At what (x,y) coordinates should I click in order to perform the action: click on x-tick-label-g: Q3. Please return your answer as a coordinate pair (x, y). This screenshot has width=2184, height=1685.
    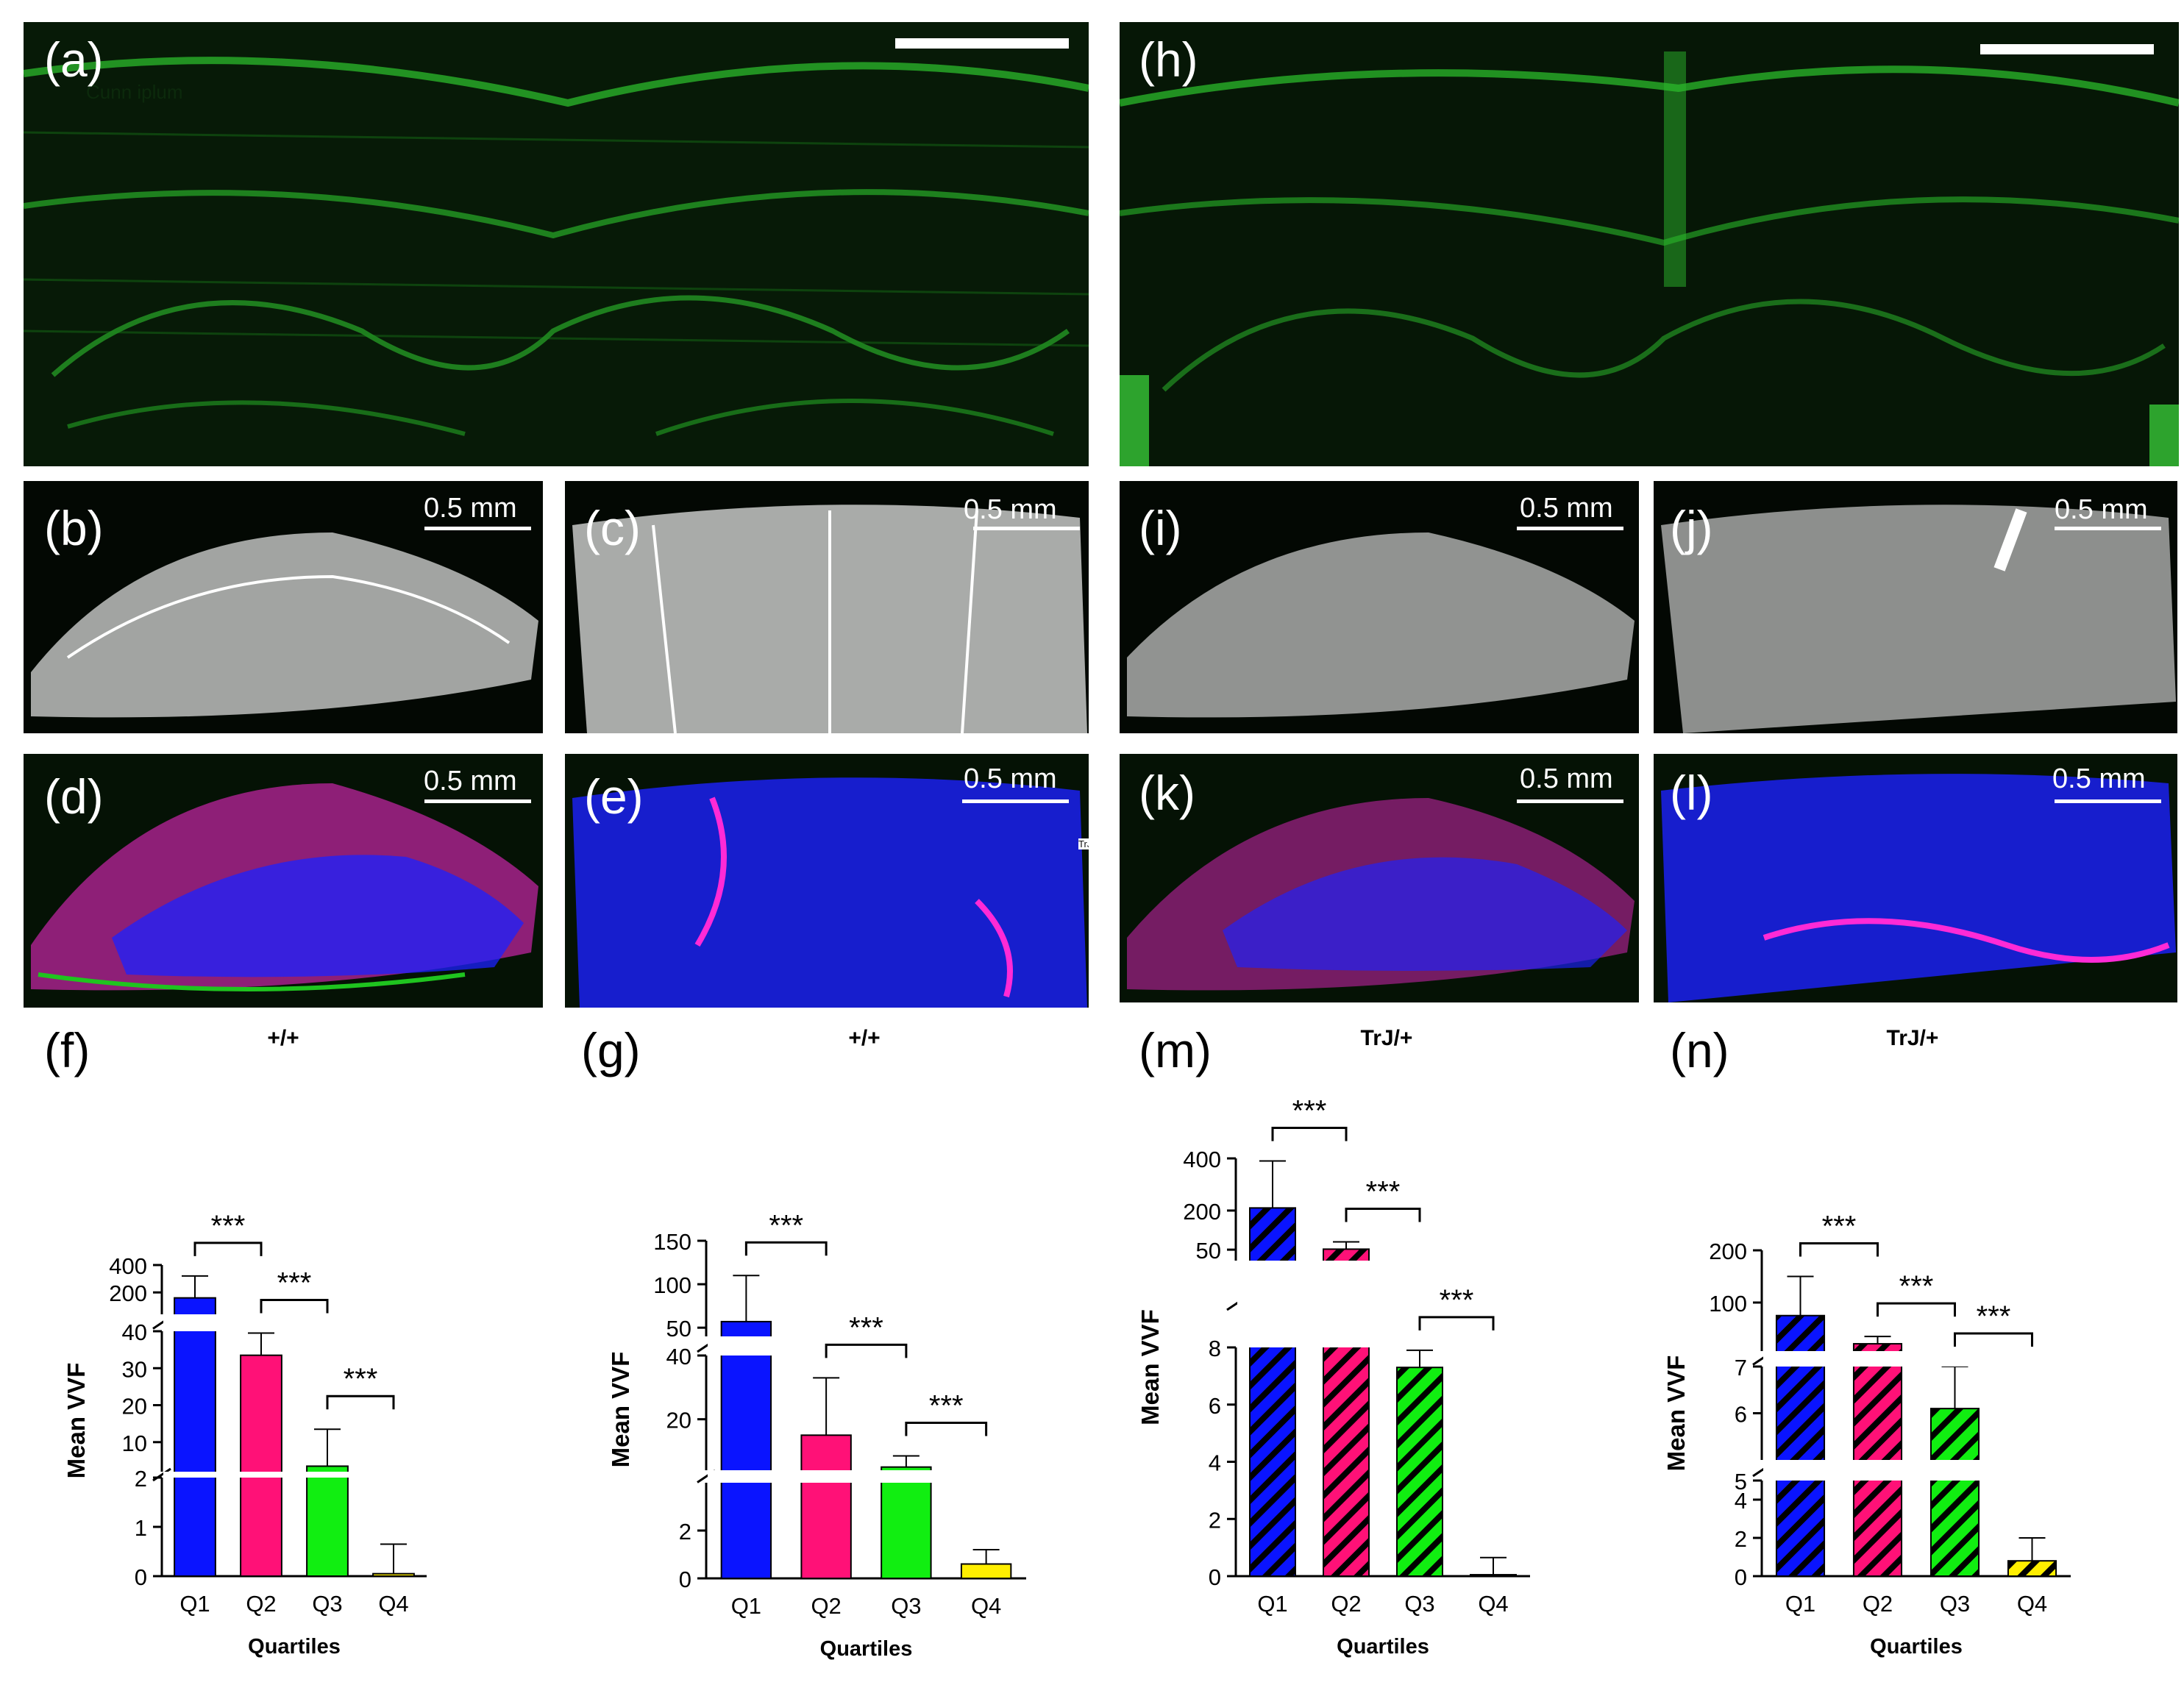
    Looking at the image, I should click on (906, 1606).